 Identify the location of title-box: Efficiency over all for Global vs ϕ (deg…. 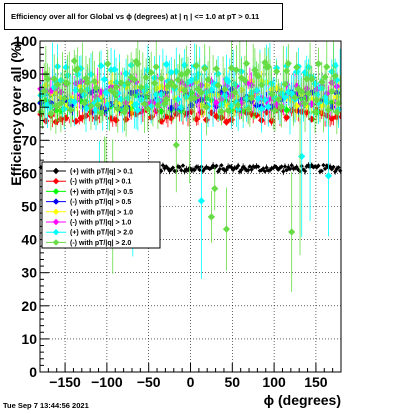
(143, 16).